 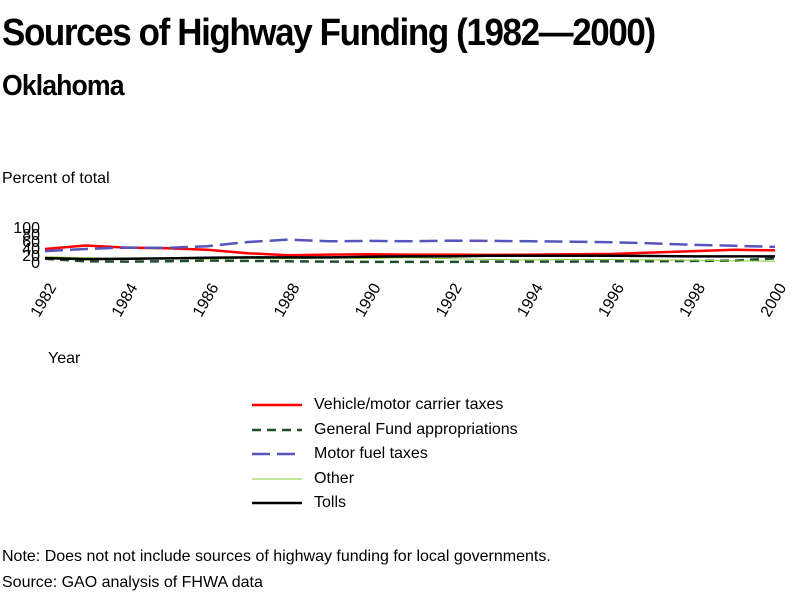 I want to click on legend-item-general-fund-appropriations: General Fund appropriations, so click(x=385, y=430).